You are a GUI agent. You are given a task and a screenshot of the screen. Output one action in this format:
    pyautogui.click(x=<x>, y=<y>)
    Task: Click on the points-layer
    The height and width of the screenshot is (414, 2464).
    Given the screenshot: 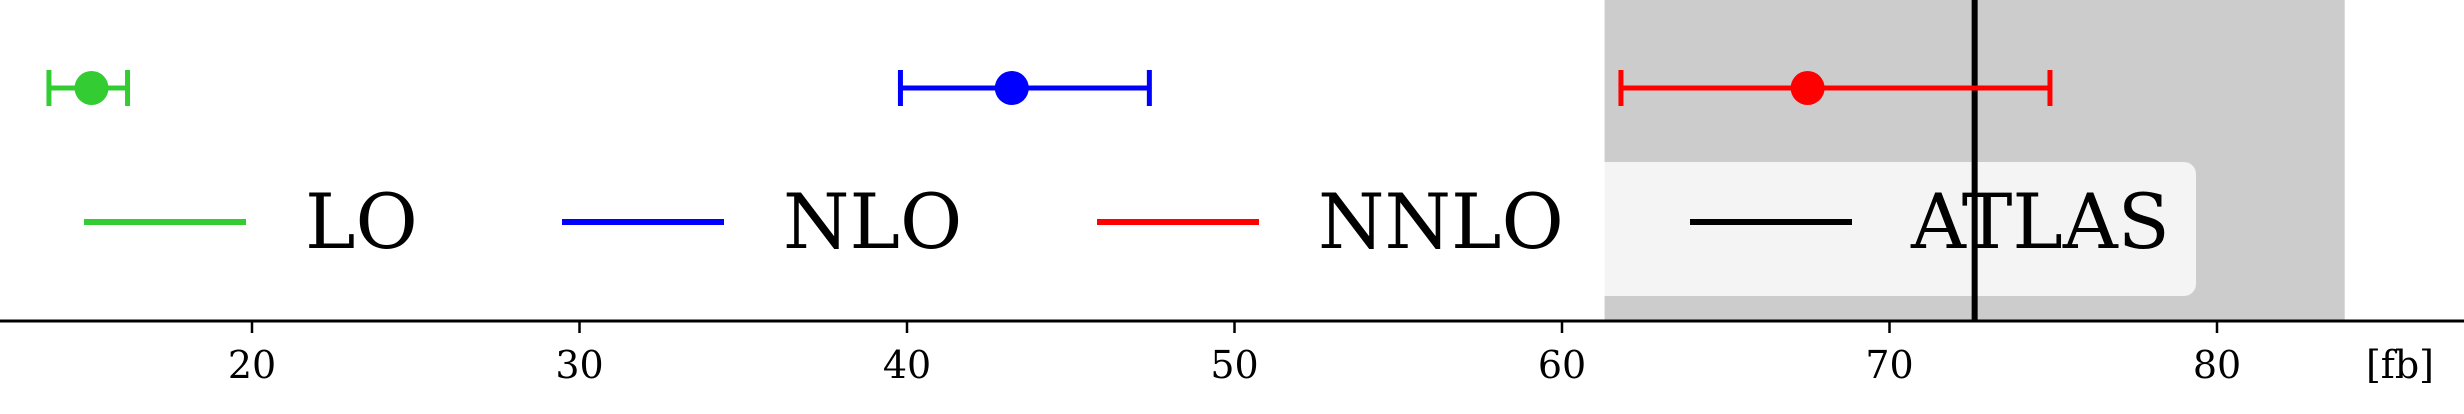 What is the action you would take?
    pyautogui.click(x=1049, y=88)
    